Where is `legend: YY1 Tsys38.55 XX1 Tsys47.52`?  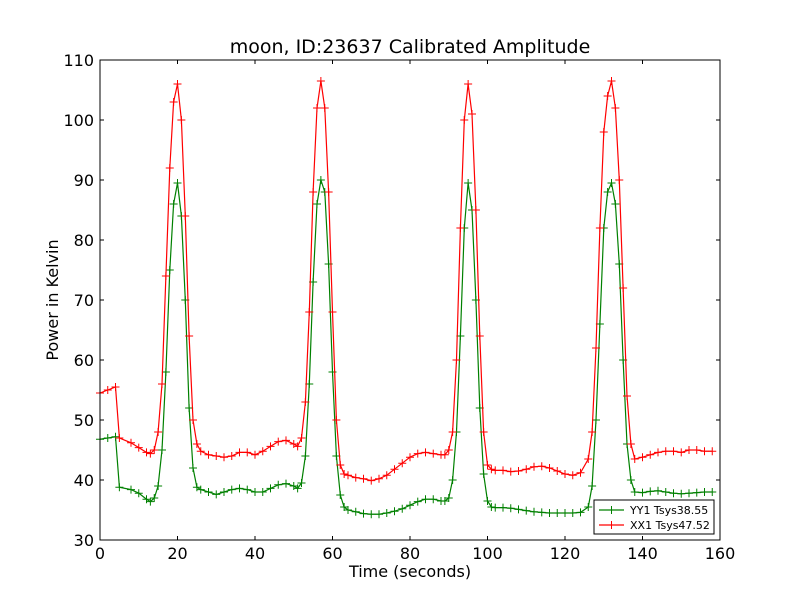
legend: YY1 Tsys38.55 XX1 Tsys47.52 is located at coordinates (654, 517).